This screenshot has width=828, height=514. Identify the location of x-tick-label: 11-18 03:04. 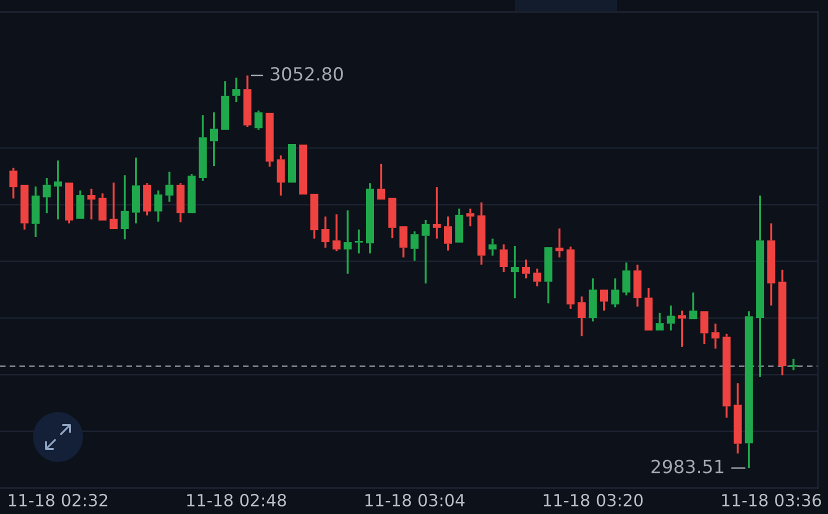
(415, 500).